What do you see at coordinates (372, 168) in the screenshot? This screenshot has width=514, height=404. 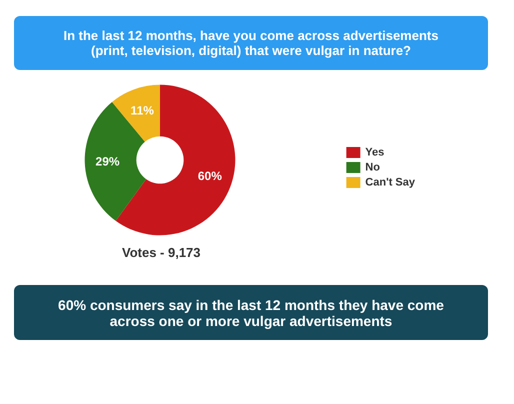 I see `legend-label: No` at bounding box center [372, 168].